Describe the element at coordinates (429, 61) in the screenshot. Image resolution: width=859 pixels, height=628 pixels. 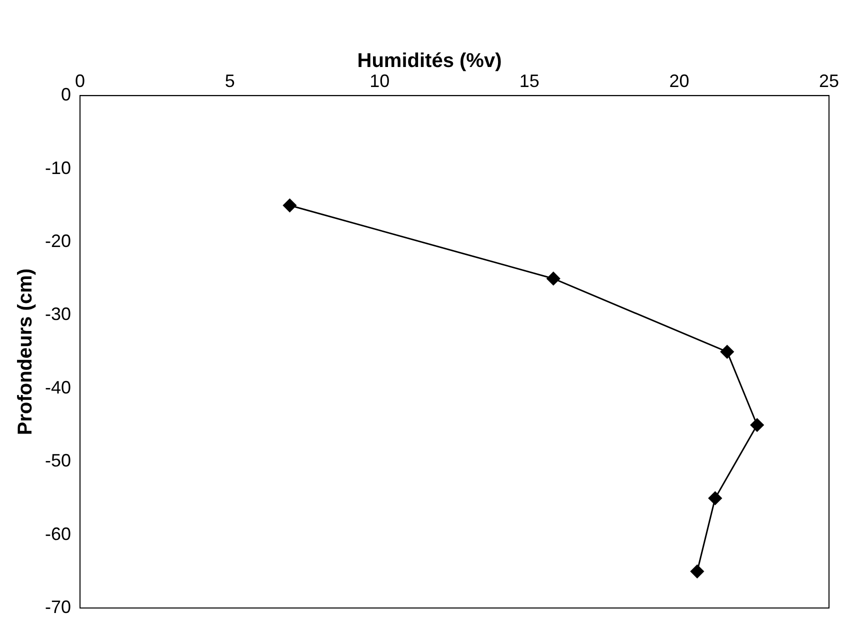
I see `chart-title: Humidités (%v)` at that location.